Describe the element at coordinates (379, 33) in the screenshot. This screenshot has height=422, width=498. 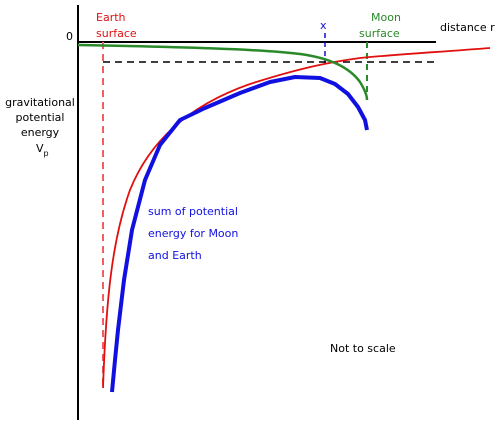
I see `moon-label: surface` at that location.